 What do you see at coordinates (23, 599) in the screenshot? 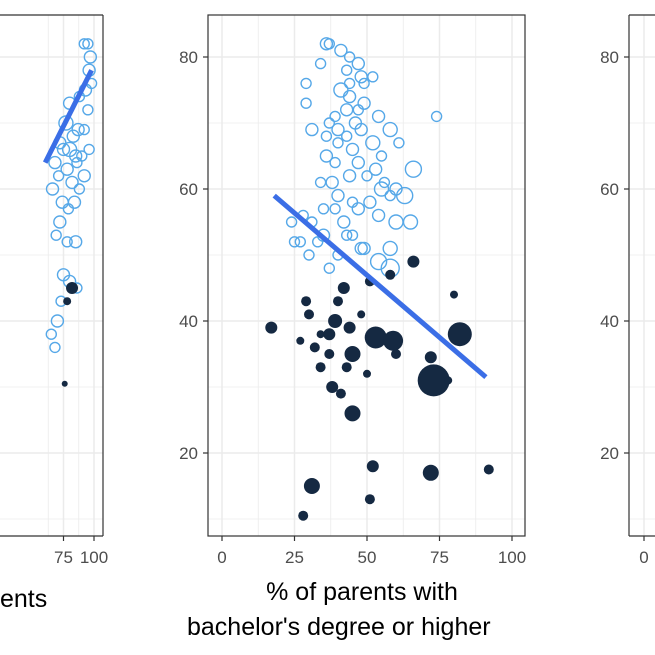
I see `left-panel-x-axis-title: ents` at bounding box center [23, 599].